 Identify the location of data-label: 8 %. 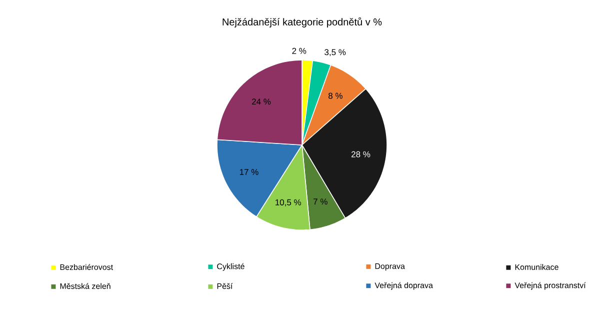
(335, 95).